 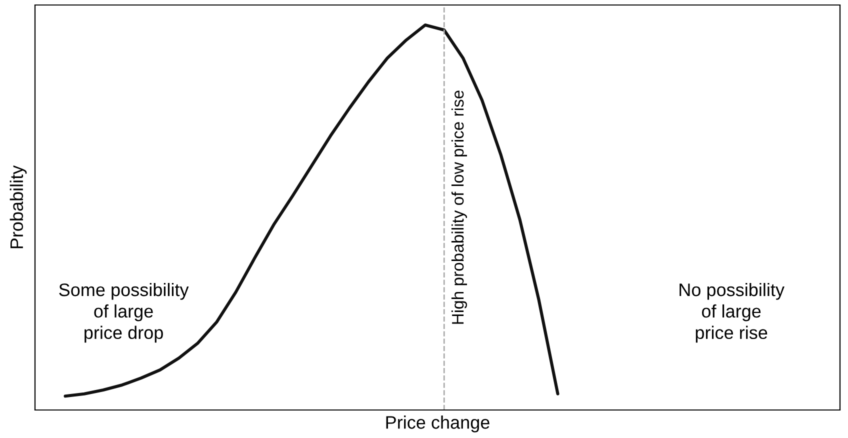 What do you see at coordinates (18, 206) in the screenshot?
I see `y-axis-title: Probability` at bounding box center [18, 206].